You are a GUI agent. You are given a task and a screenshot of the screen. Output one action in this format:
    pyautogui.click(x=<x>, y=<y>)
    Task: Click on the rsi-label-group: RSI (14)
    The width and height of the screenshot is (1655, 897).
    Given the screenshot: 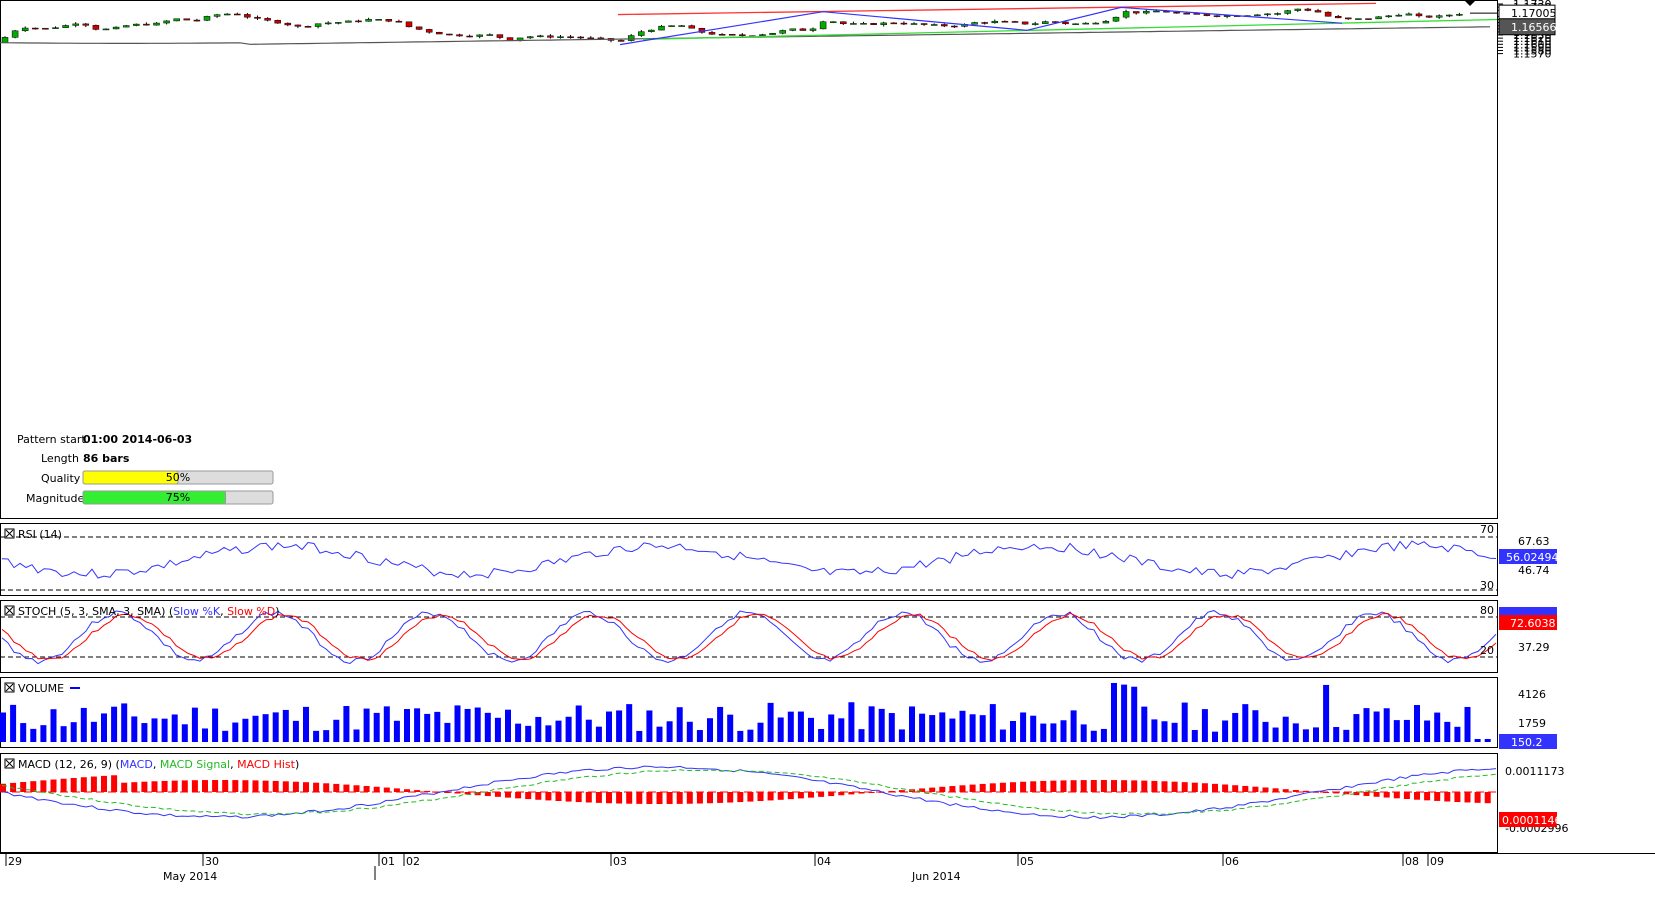 What is the action you would take?
    pyautogui.click(x=33, y=534)
    